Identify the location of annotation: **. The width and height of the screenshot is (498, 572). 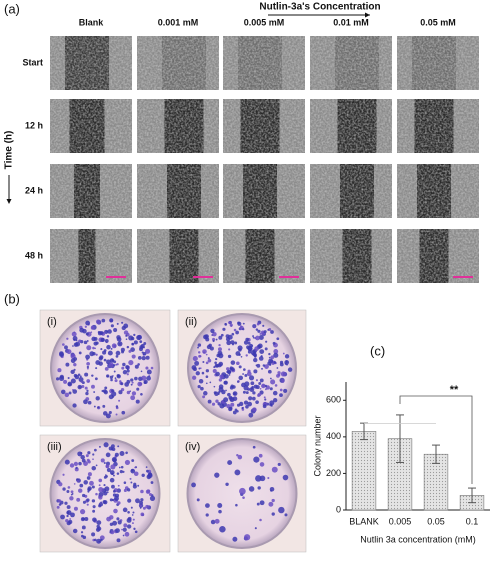
(454, 390).